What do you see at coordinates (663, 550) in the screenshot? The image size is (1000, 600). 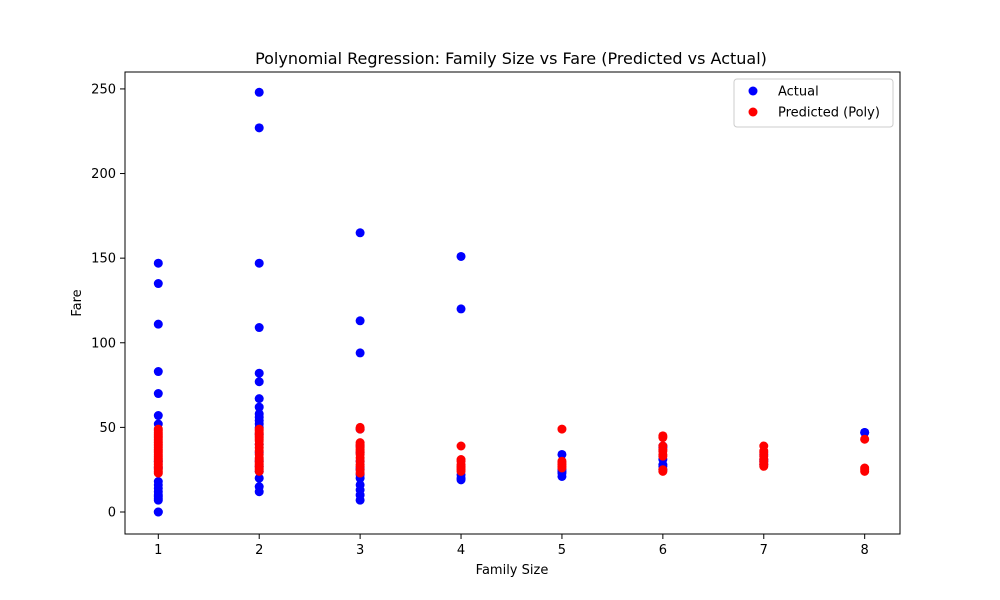 I see `x-tick-label: 6` at bounding box center [663, 550].